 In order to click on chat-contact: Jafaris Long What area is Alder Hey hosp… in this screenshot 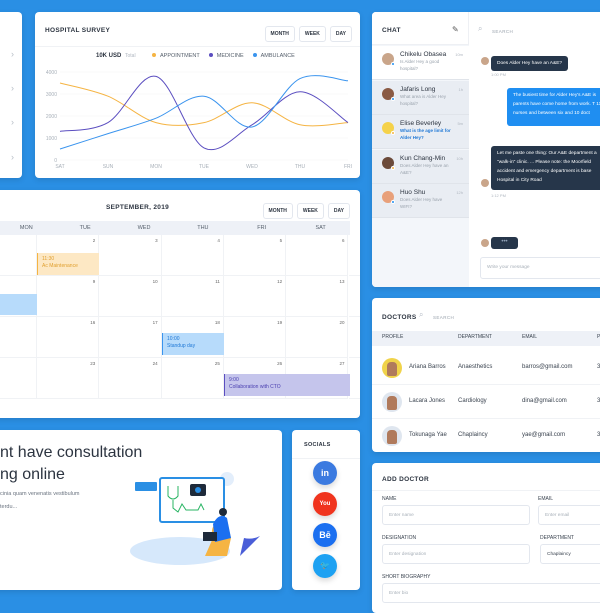, I will do `click(420, 97)`.